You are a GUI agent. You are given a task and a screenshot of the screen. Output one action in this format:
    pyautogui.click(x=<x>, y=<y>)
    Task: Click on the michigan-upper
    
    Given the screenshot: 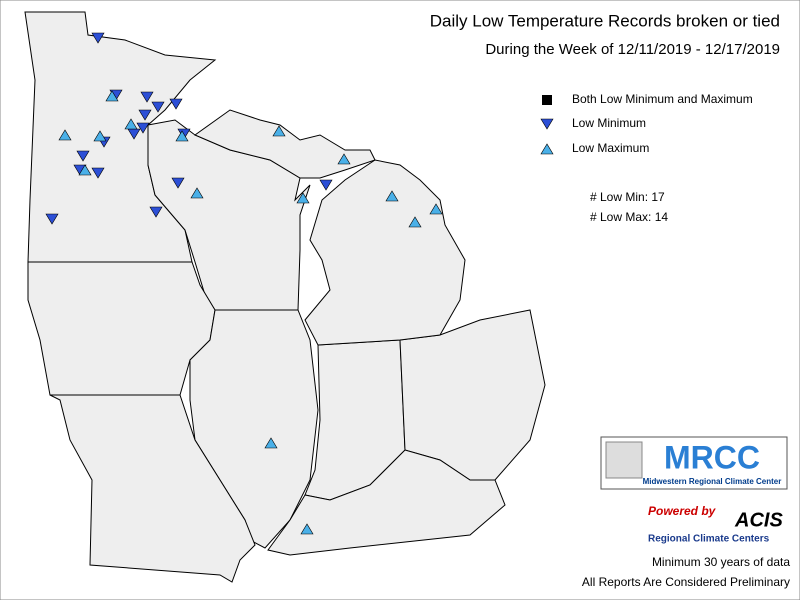 What is the action you would take?
    pyautogui.click(x=284, y=144)
    